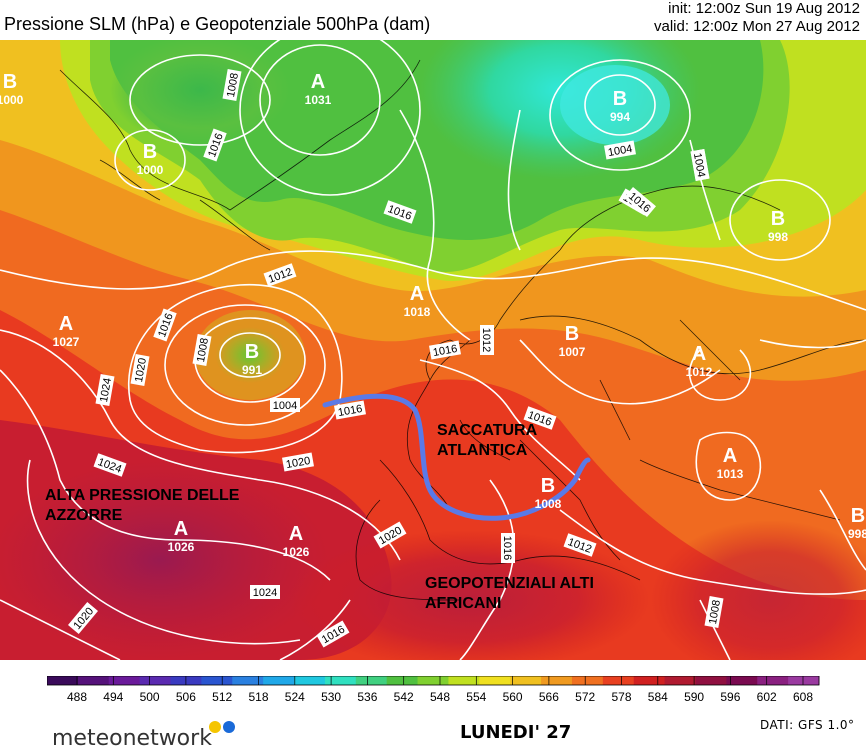 The image size is (866, 751). What do you see at coordinates (487, 440) in the screenshot?
I see `annotation-trough: SACCATURA ATLANTICA` at bounding box center [487, 440].